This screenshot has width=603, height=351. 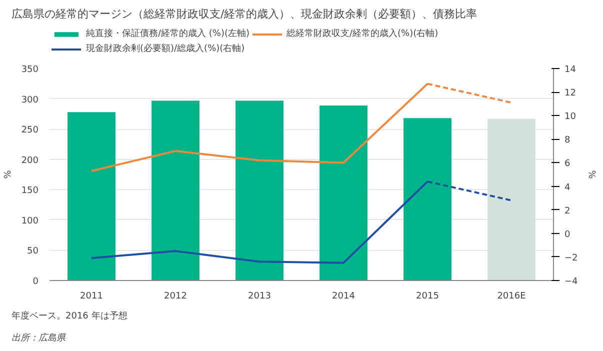 What do you see at coordinates (30, 161) in the screenshot?
I see `y-tick-label: 200` at bounding box center [30, 161].